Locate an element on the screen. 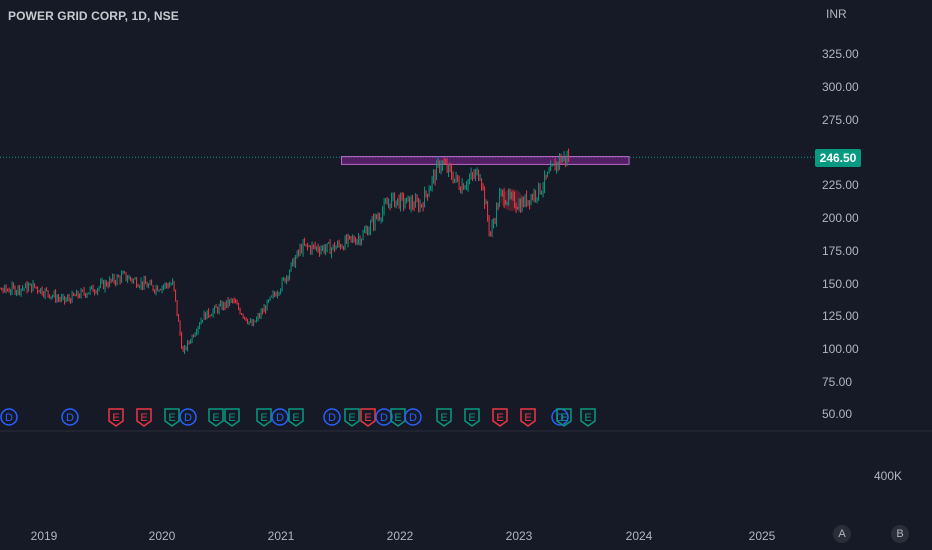  symbol-title: POWER GRID CORP, 1D, NSE is located at coordinates (93, 16).